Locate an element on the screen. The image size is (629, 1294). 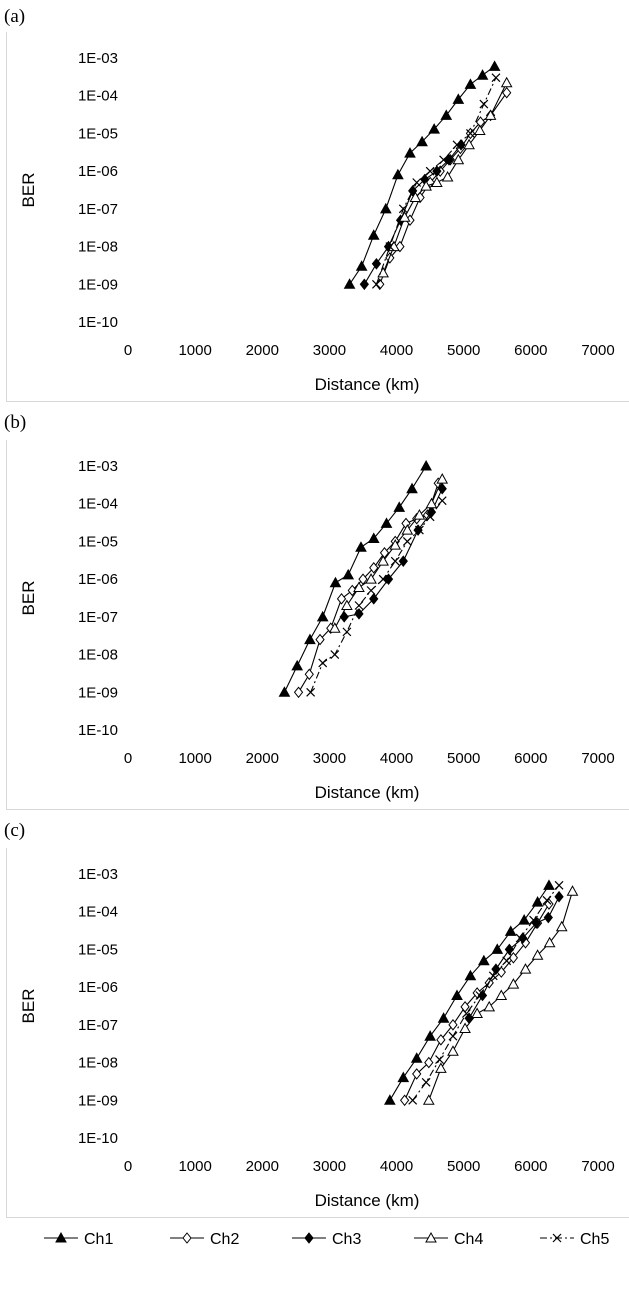
series-line-ch4 is located at coordinates (388, 553).